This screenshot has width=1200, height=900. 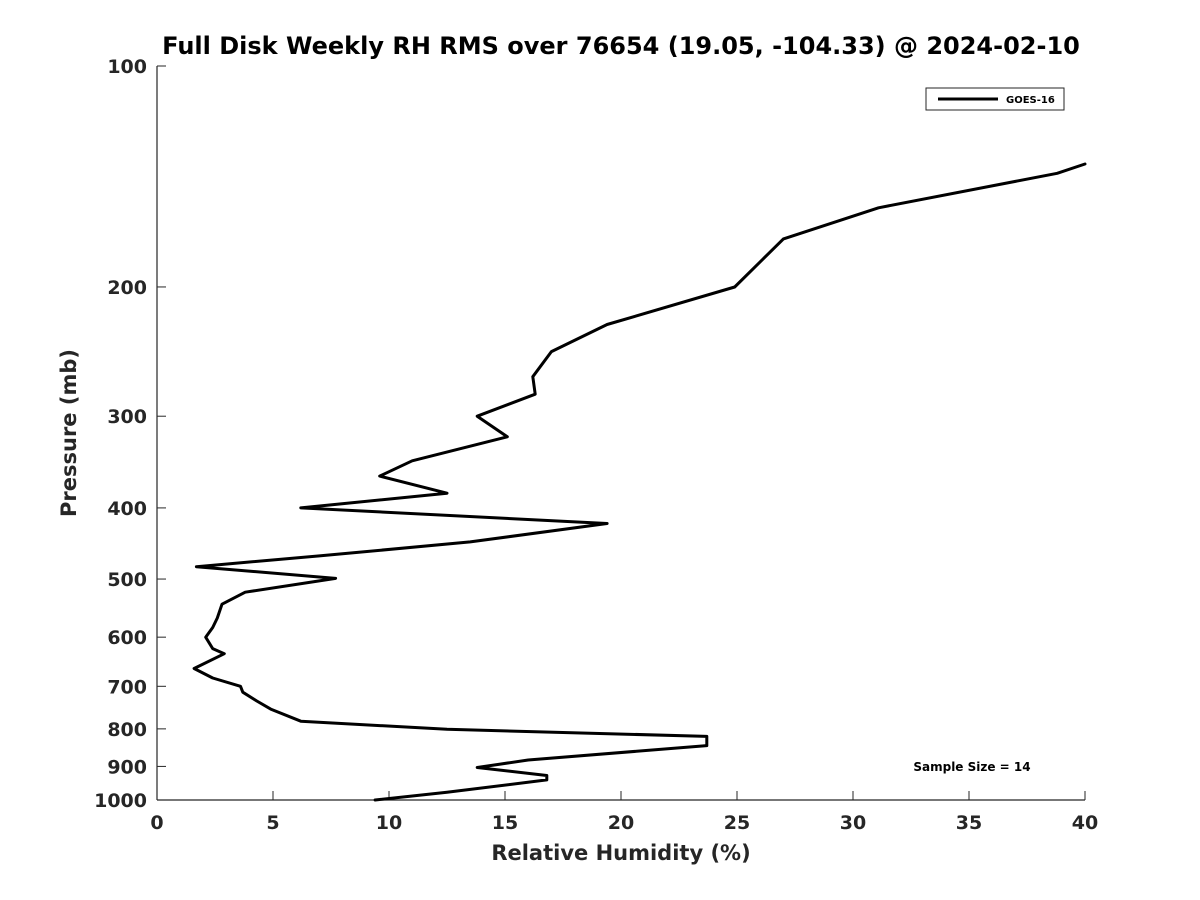 I want to click on x-tick-label: 20, so click(x=621, y=823).